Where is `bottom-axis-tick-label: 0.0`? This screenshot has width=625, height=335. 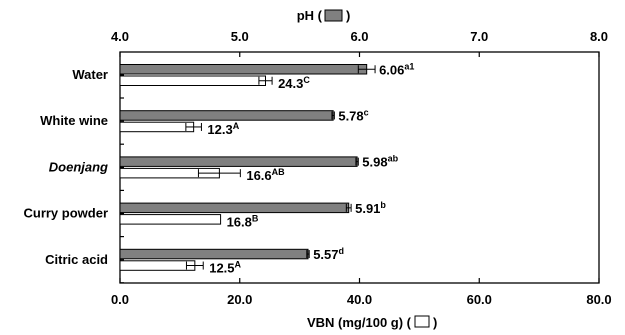
bottom-axis-tick-label: 0.0 is located at coordinates (120, 299).